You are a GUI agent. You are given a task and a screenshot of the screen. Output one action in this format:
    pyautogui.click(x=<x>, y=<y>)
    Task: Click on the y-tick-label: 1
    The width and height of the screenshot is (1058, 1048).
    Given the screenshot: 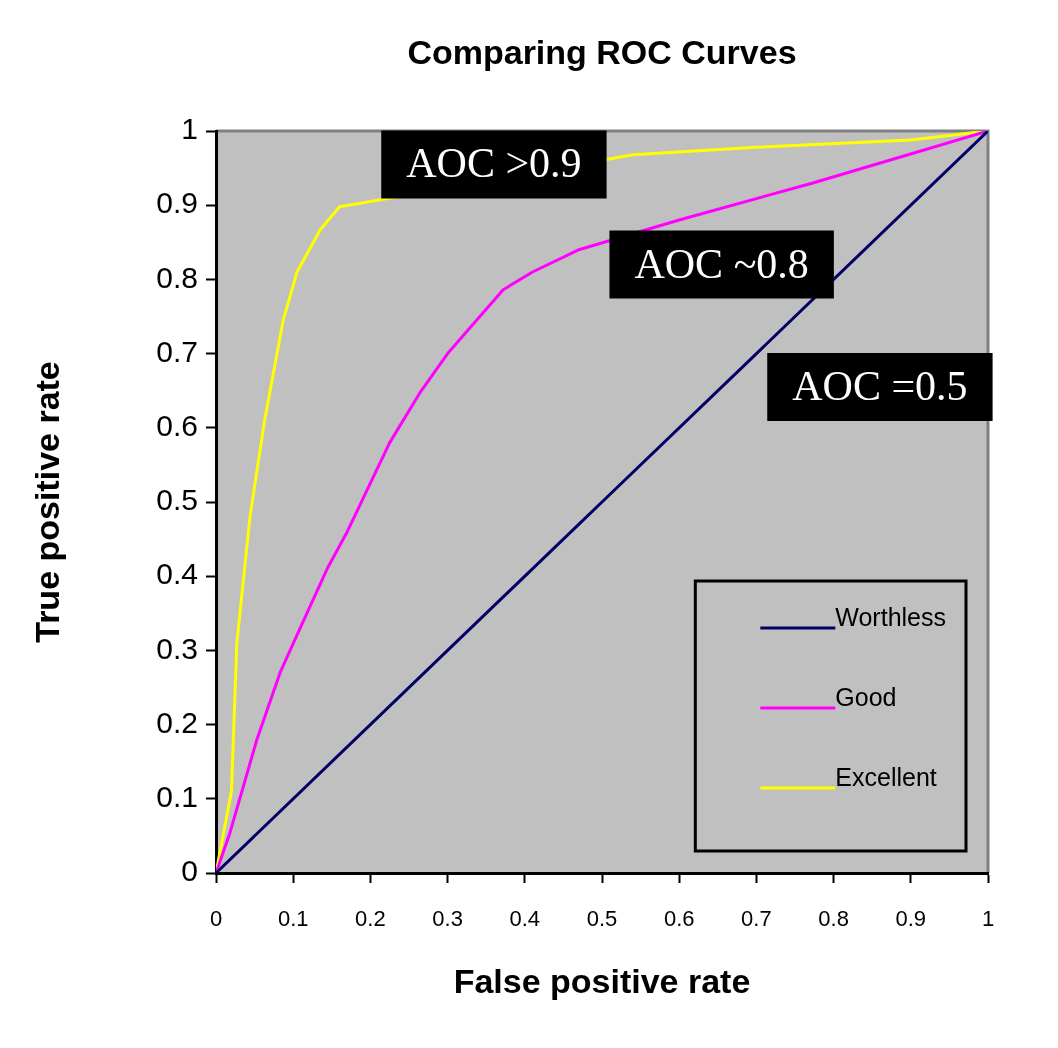 What is the action you would take?
    pyautogui.click(x=189, y=129)
    